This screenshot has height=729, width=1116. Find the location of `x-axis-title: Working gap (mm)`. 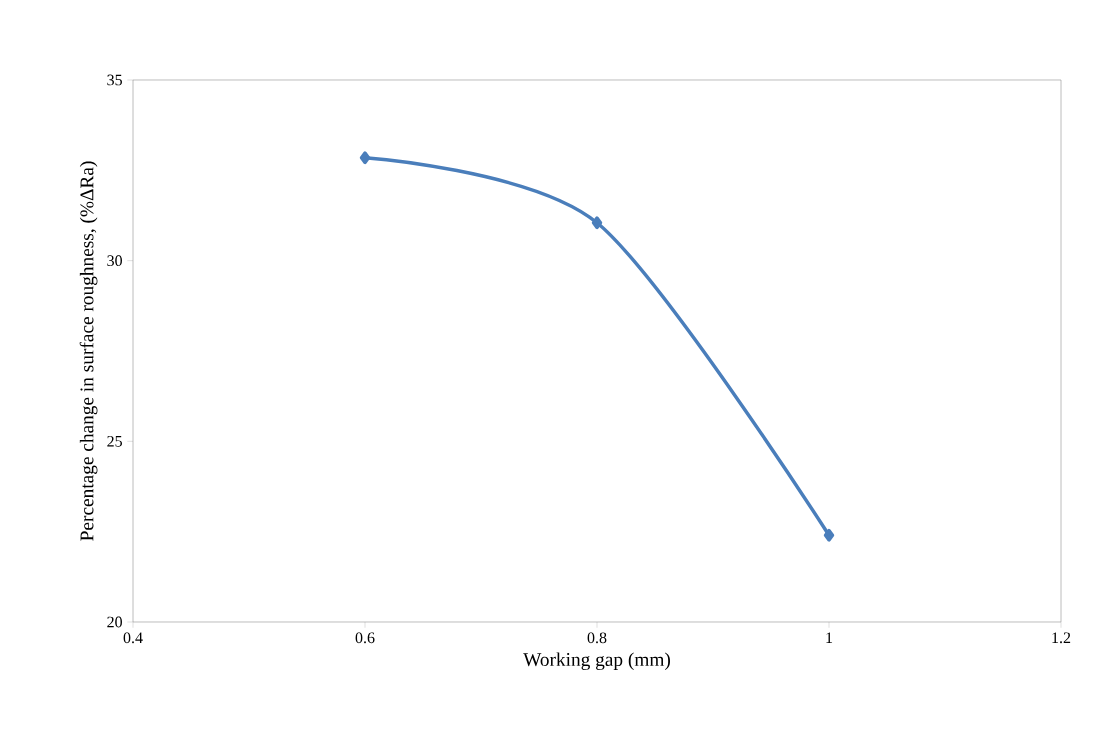

x-axis-title: Working gap (mm) is located at coordinates (596, 661).